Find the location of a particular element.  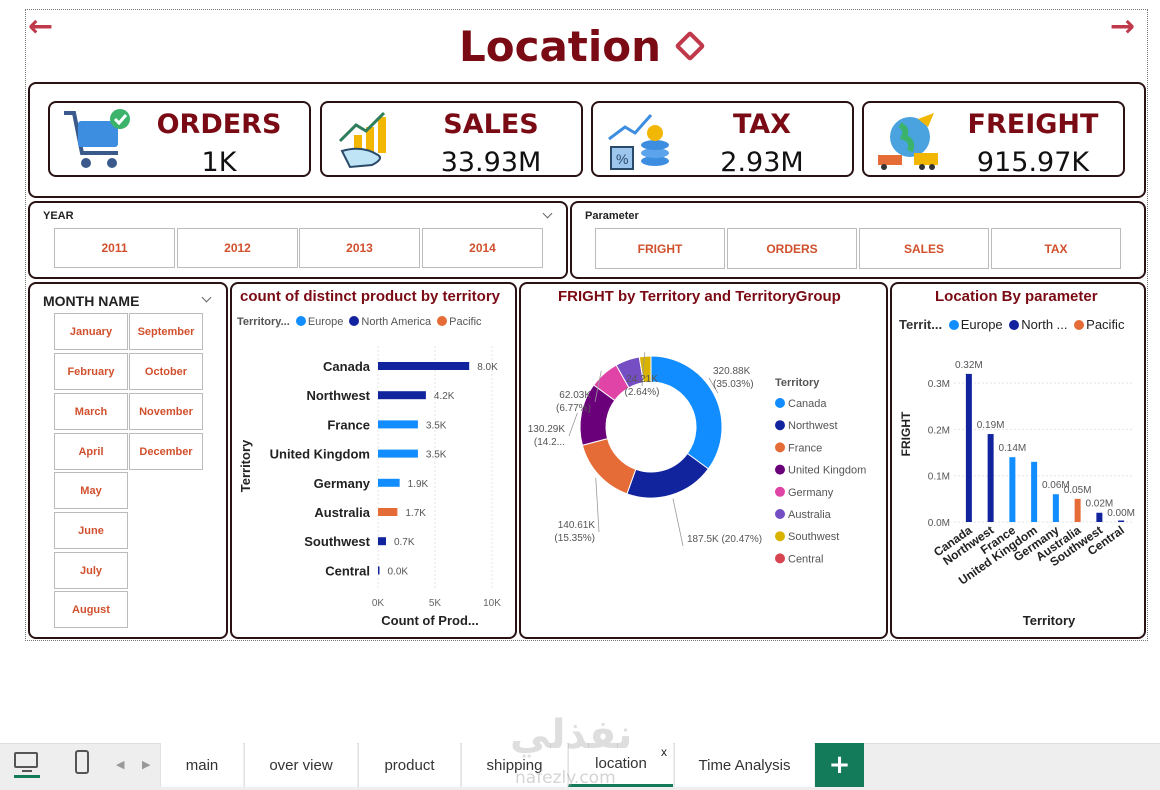

forward-arrow-icon: → is located at coordinates (1123, 26).